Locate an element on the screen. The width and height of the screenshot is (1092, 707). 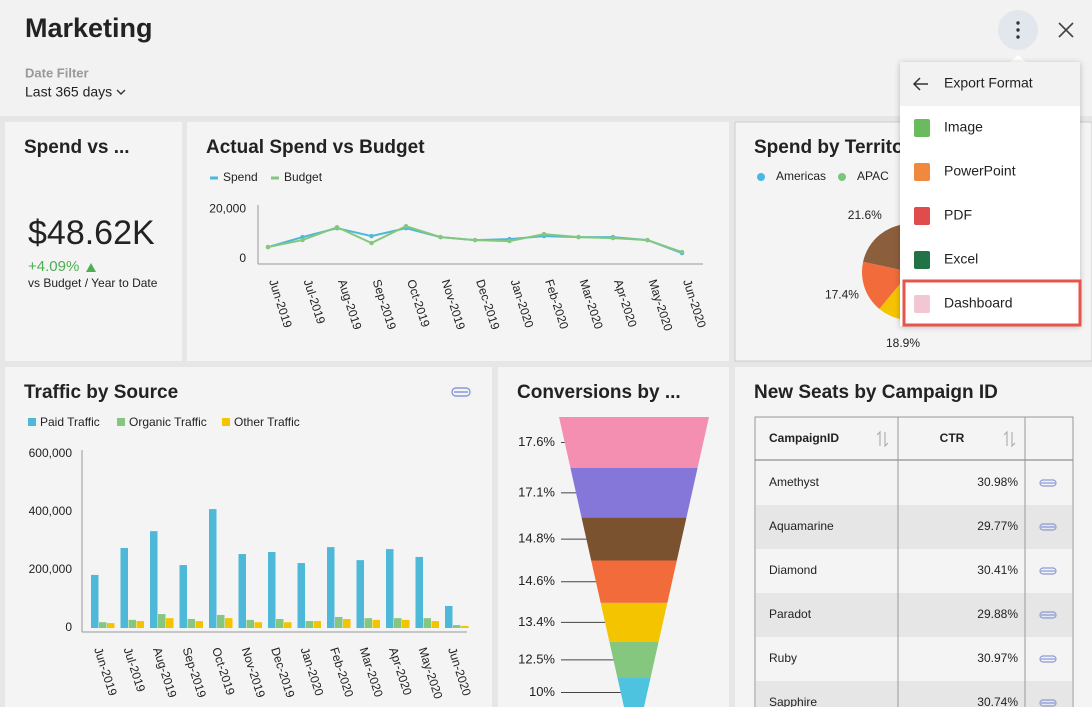
cell: 30.41% is located at coordinates (997, 570).